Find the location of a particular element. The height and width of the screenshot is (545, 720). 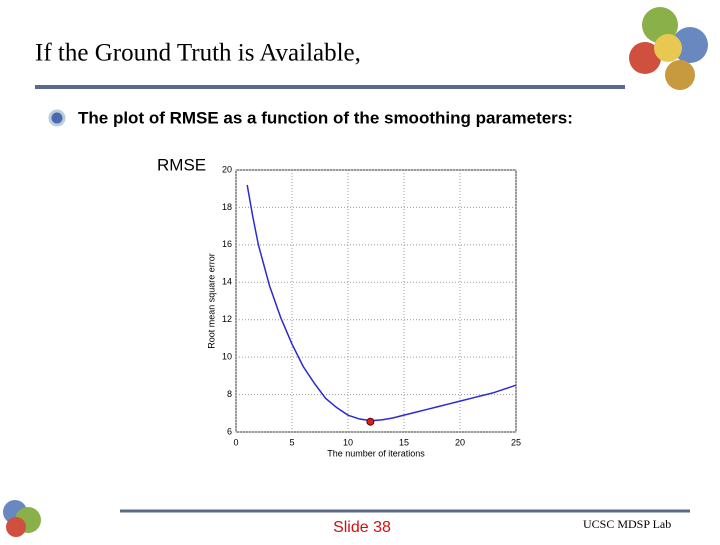

y-tick-label: 16 is located at coordinates (227, 244).